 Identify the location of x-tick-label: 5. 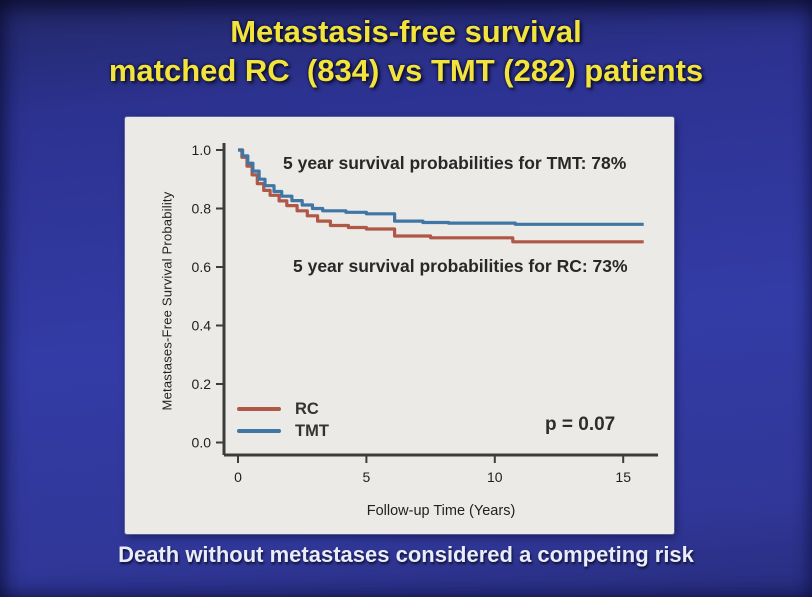
(367, 477).